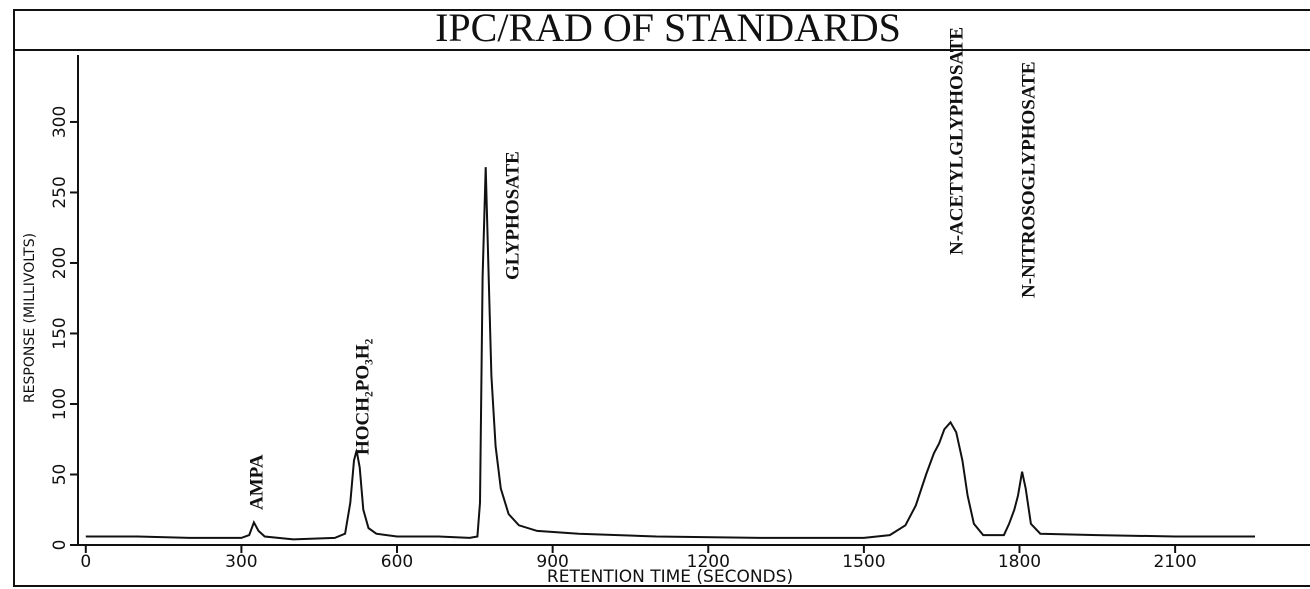  I want to click on x-tick-label: 600, so click(397, 562).